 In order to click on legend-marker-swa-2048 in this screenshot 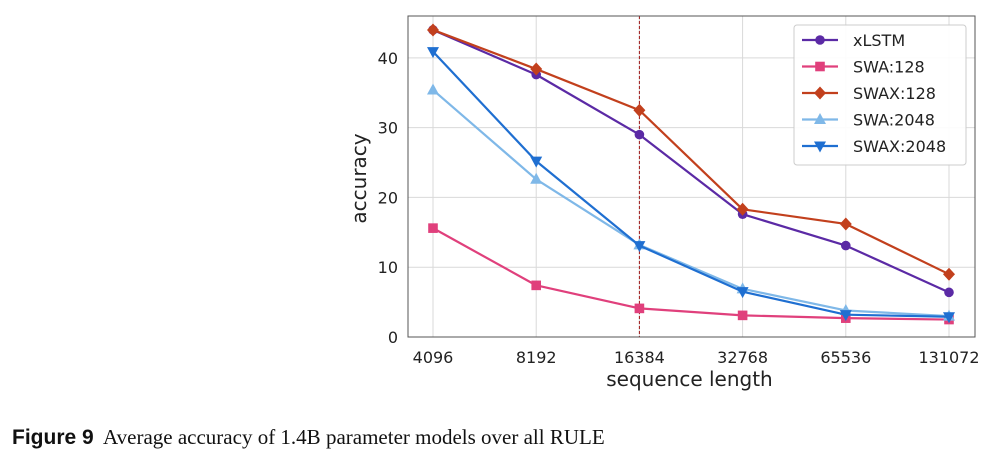, I will do `click(820, 118)`.